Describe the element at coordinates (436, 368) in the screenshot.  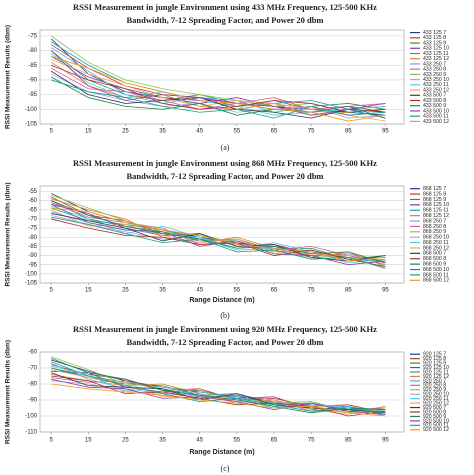
I see `legend-label: 920 125 10` at that location.